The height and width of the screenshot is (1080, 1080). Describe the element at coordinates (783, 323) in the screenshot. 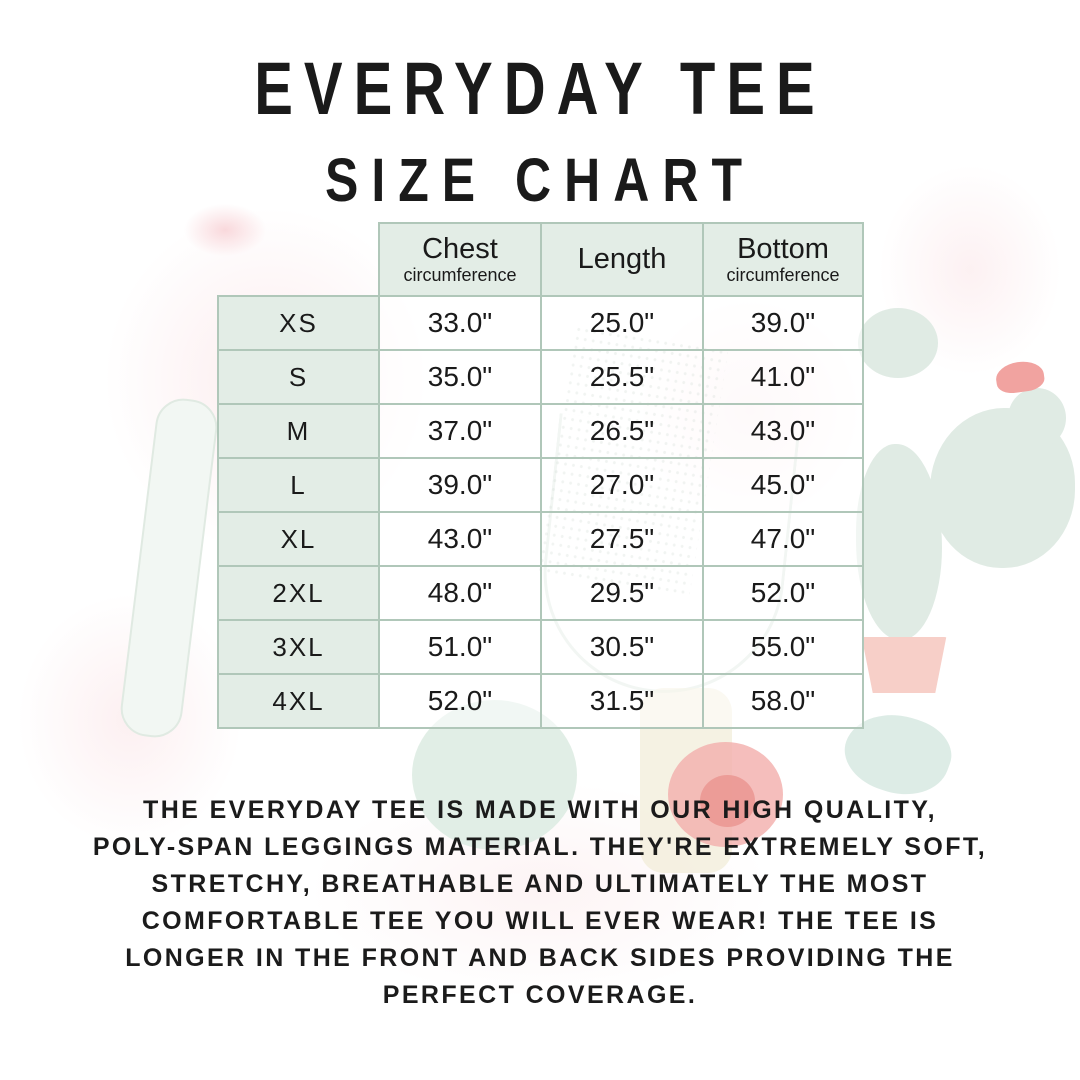

I see `bottom-value-cell: 39.0"` at that location.